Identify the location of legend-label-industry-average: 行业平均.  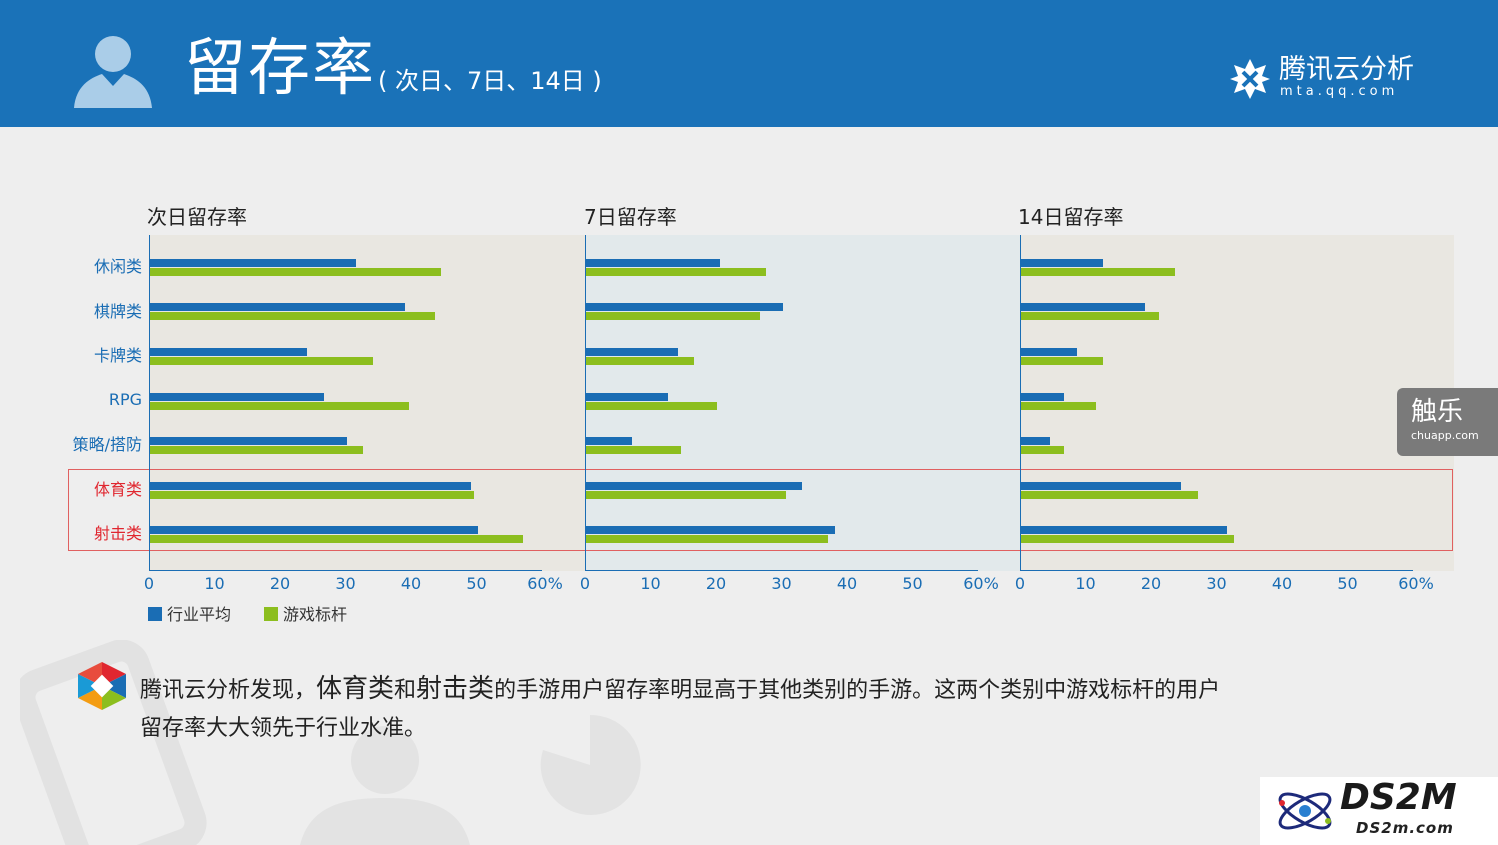
(199, 614).